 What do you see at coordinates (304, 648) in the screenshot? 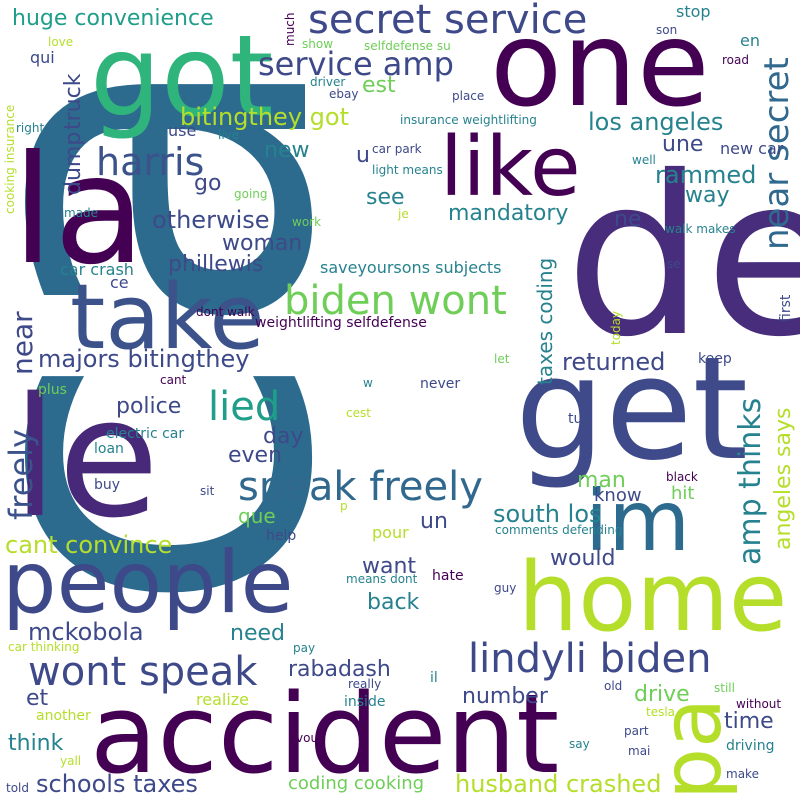
I see `cloud-word: pay` at bounding box center [304, 648].